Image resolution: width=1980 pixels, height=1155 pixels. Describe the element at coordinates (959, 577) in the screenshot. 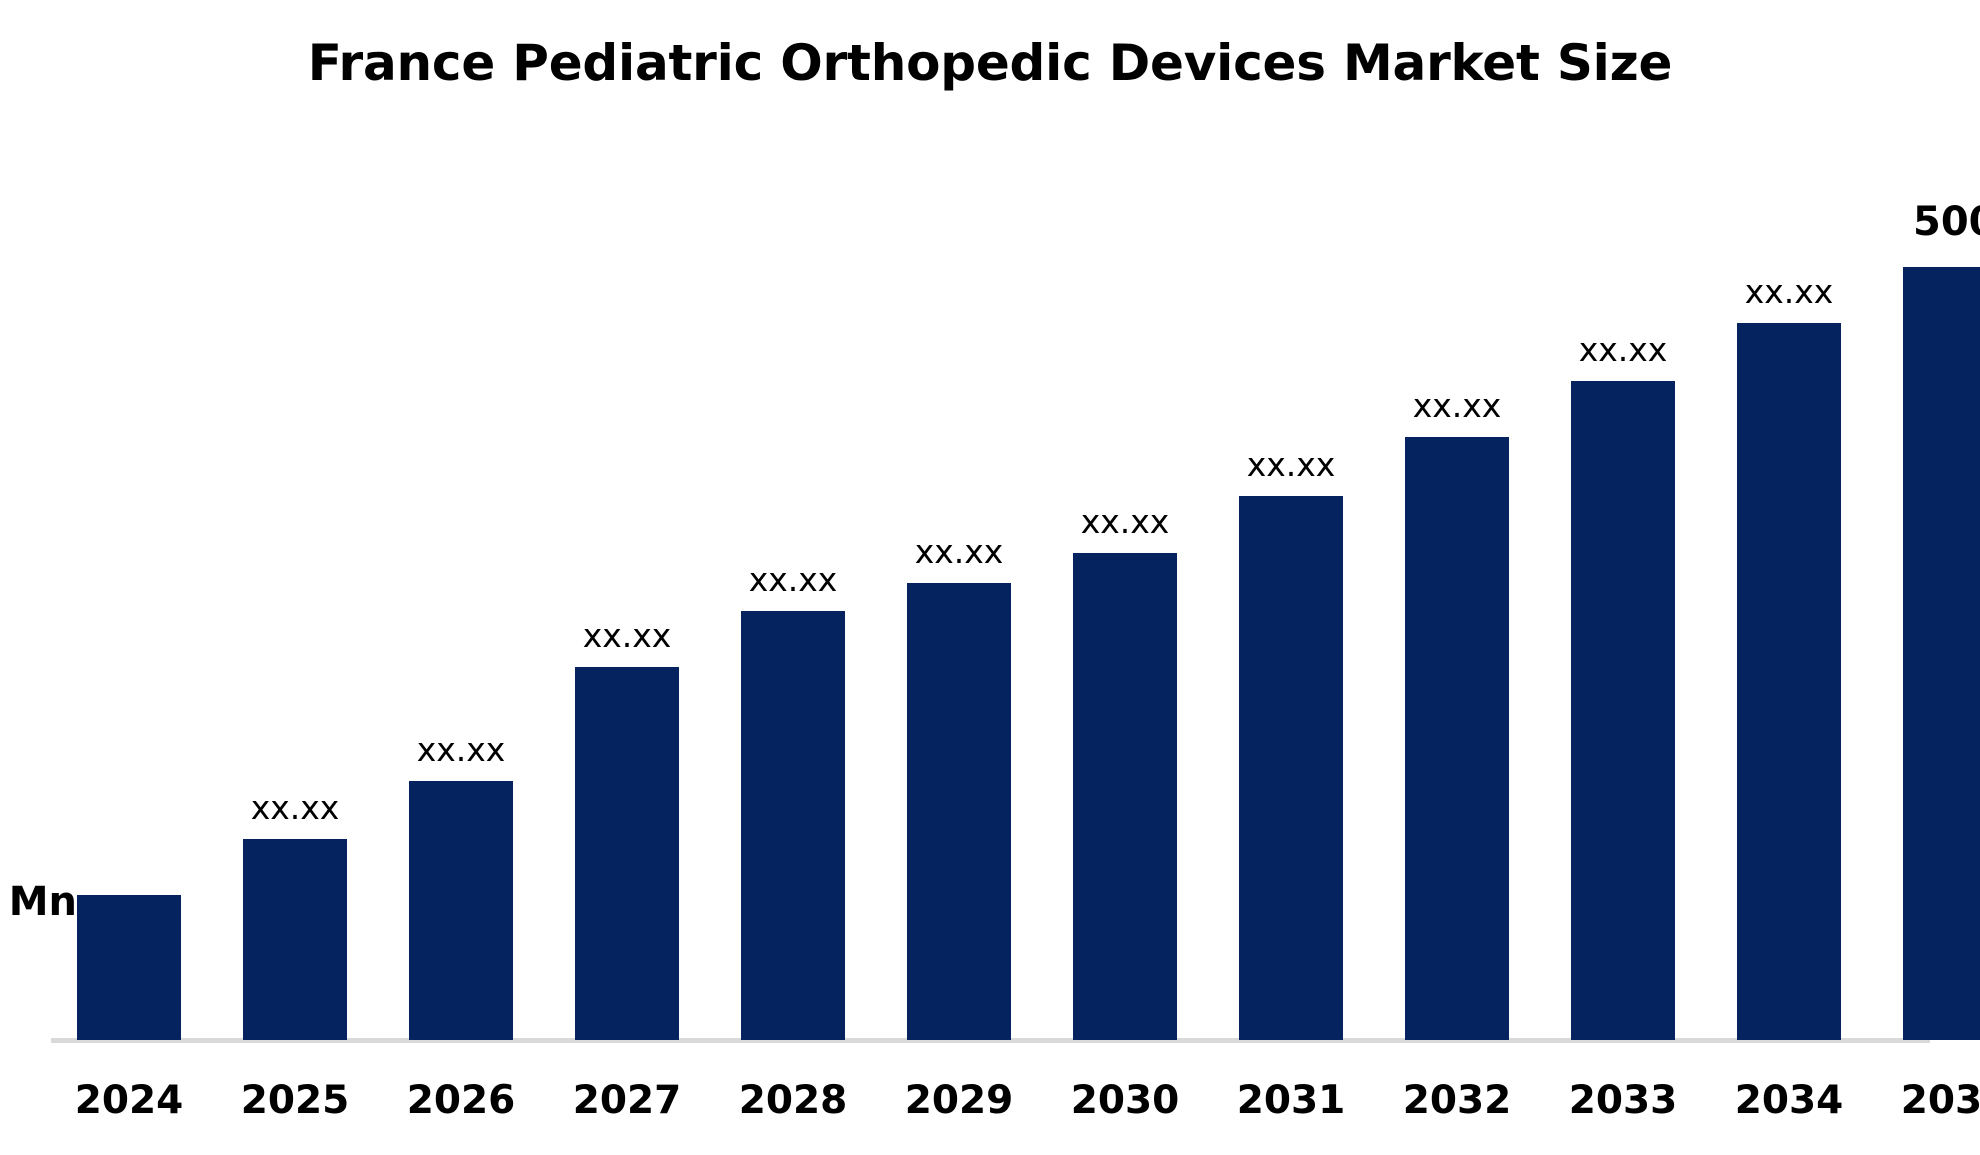

I see `bar-group: xx.xx 2029` at that location.